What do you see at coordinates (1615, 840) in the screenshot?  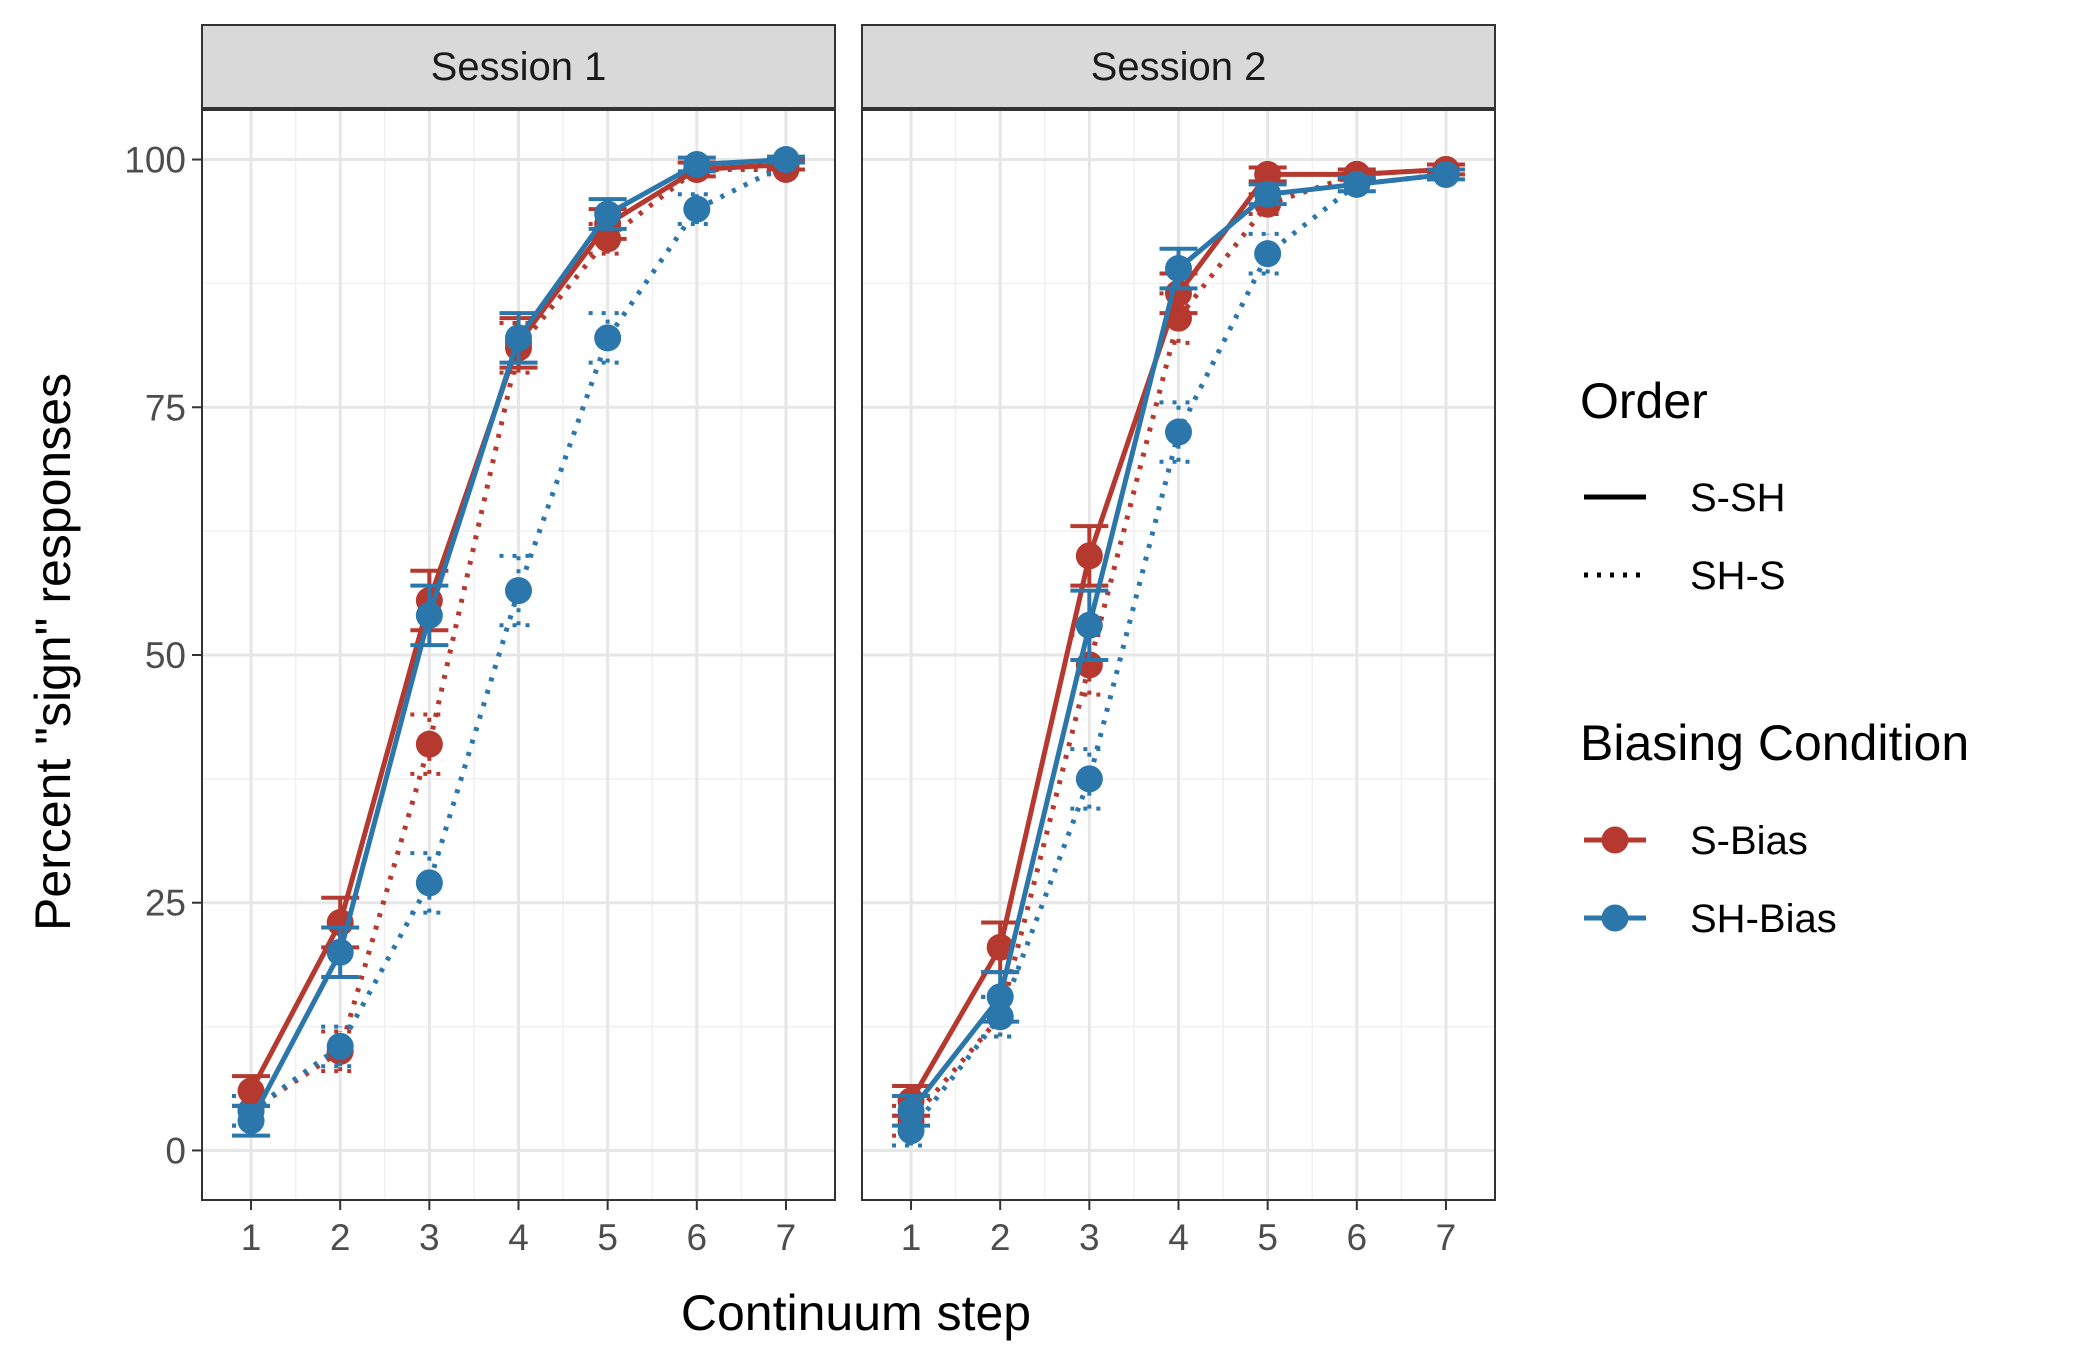 I see `legend-key-point-s-bias` at bounding box center [1615, 840].